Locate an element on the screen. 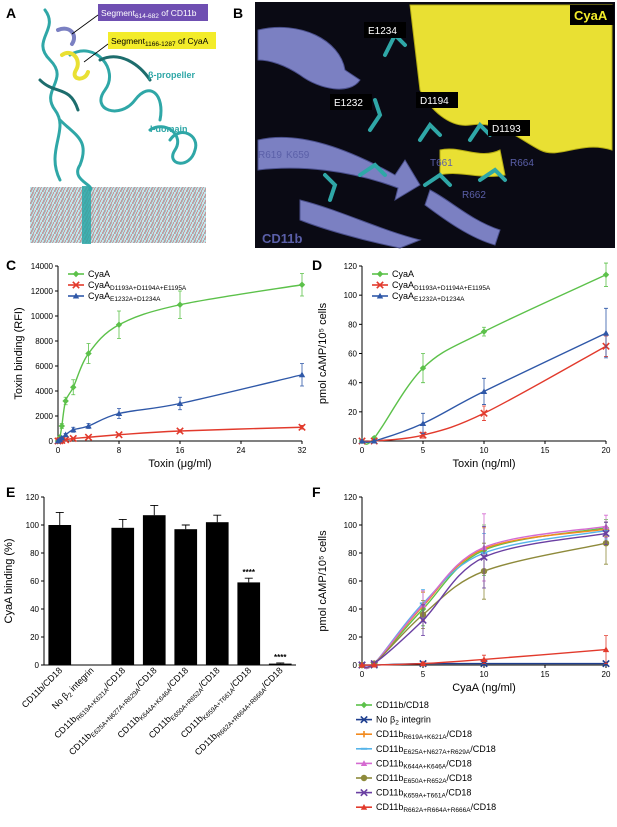 This screenshot has width=617, height=827. legend-label: CD11bR619A+K621A/CD18 is located at coordinates (424, 735).